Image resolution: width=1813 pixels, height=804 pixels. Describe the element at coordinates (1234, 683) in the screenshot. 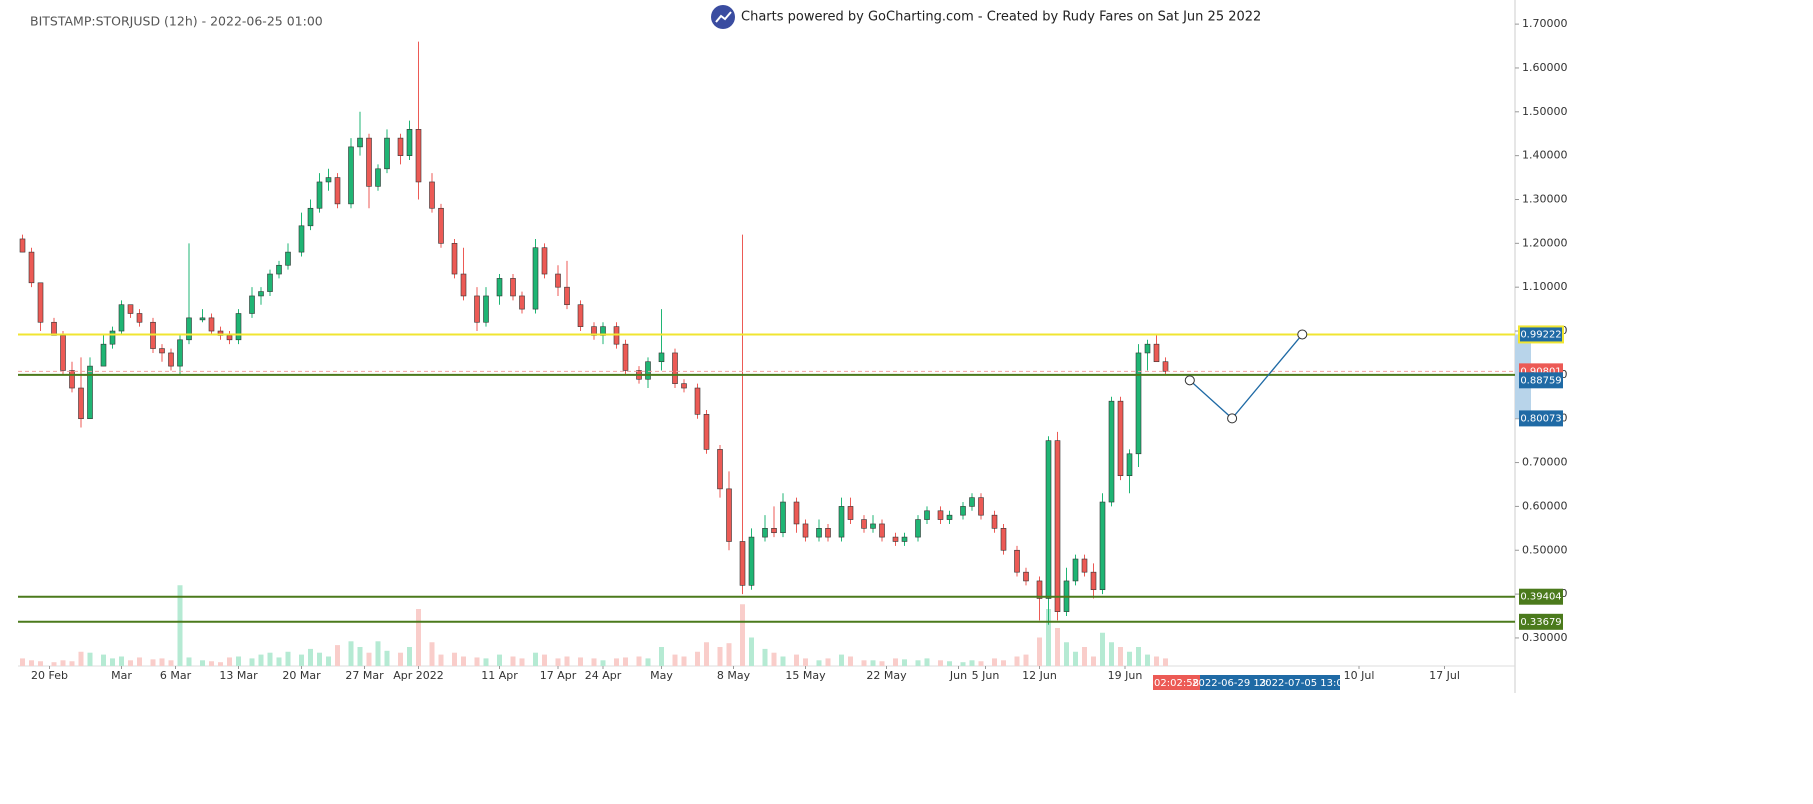

I see `time-label: 2022-06-29 13:0` at that location.